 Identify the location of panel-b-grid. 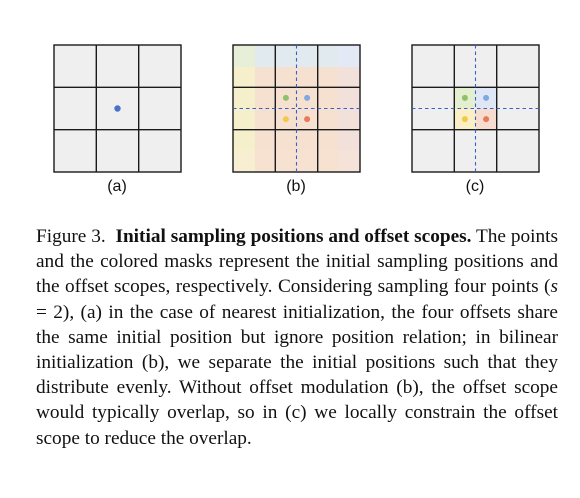
(296, 108).